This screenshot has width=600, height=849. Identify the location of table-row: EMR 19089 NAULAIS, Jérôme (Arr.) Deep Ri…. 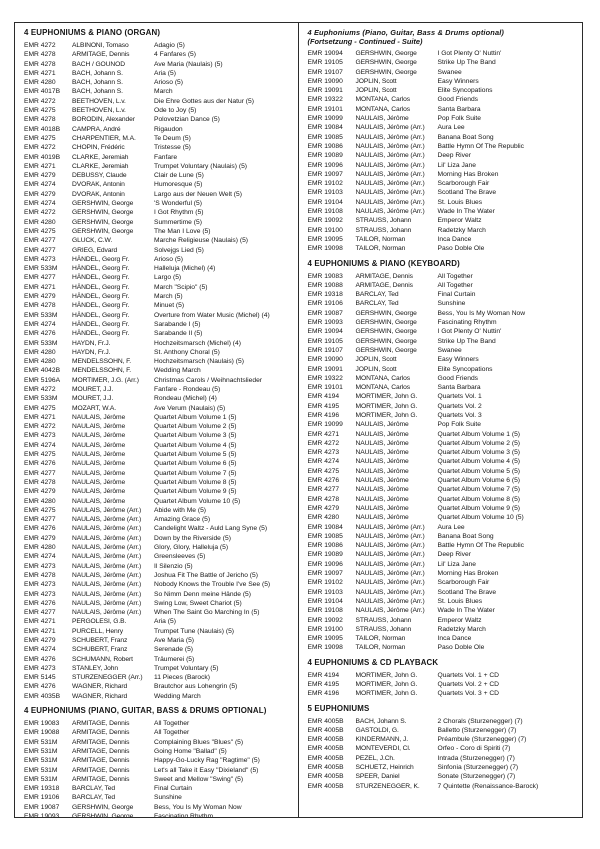
(442, 554).